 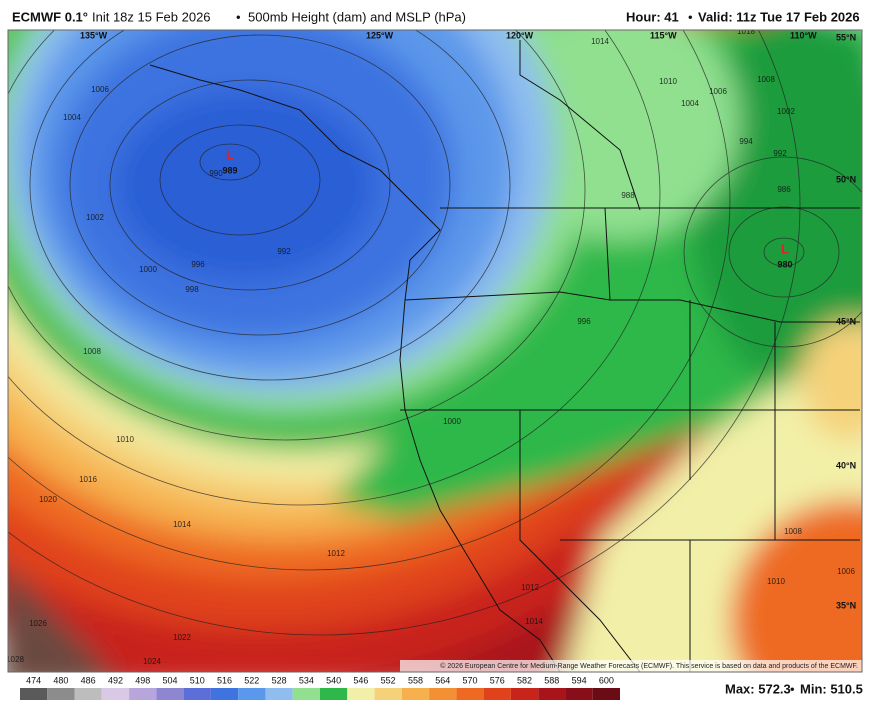 What do you see at coordinates (251, 680) in the screenshot?
I see `colorbar-tick-label: 522` at bounding box center [251, 680].